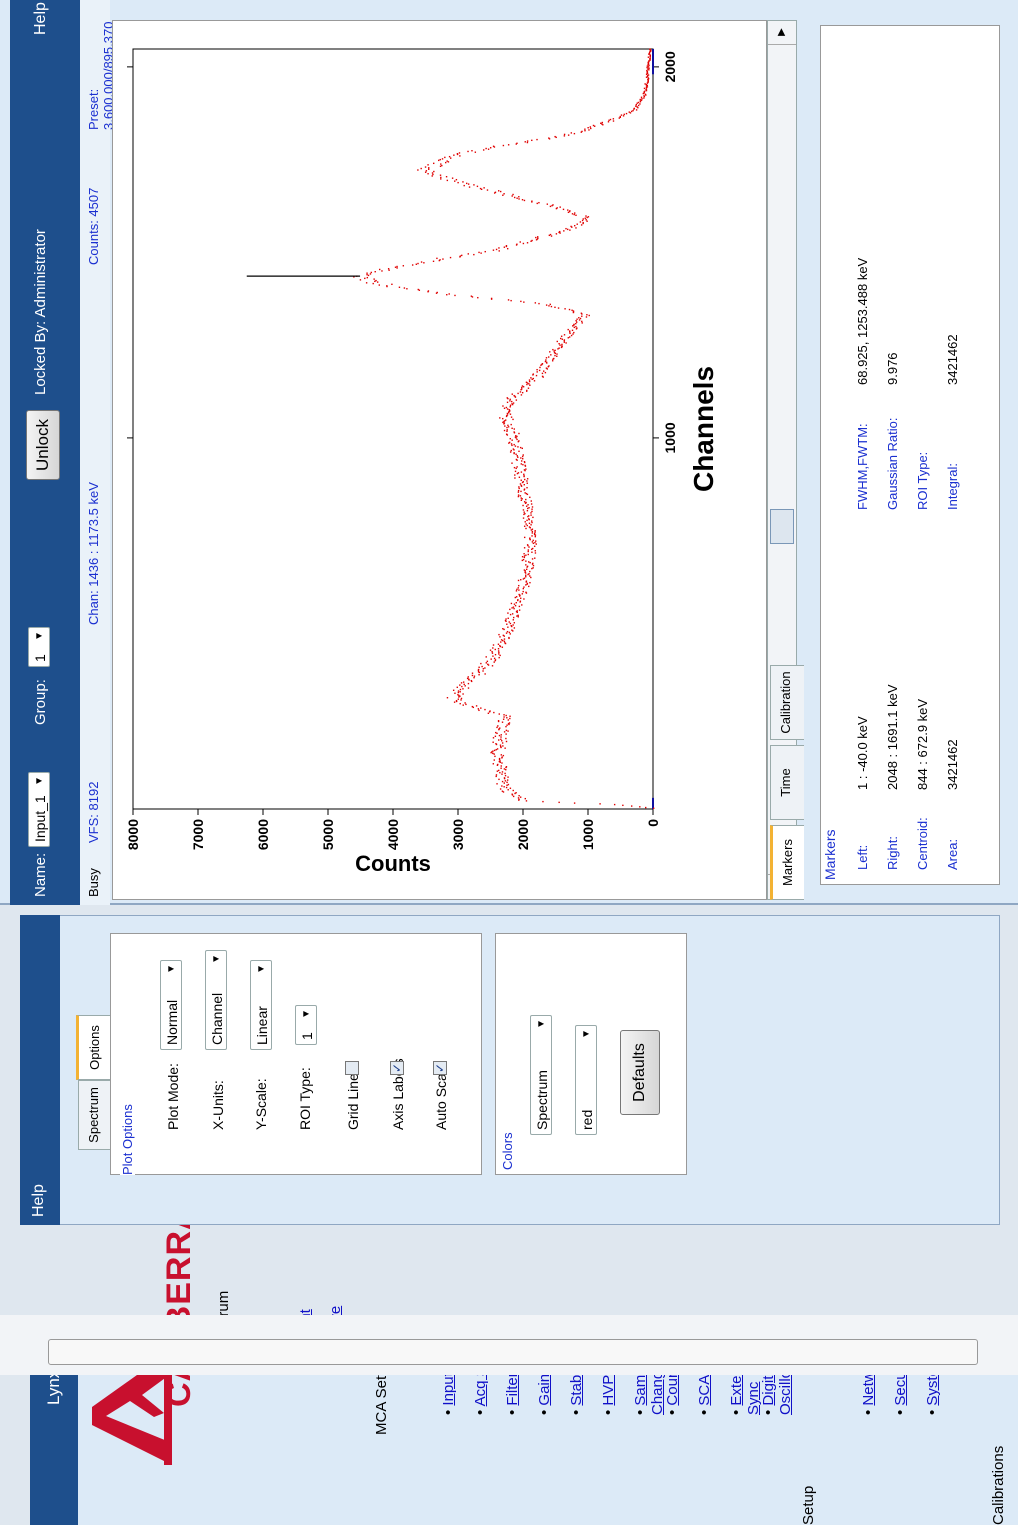 The image size is (1018, 1525). Describe the element at coordinates (93, 1047) in the screenshot. I see `tab-options: Options` at that location.